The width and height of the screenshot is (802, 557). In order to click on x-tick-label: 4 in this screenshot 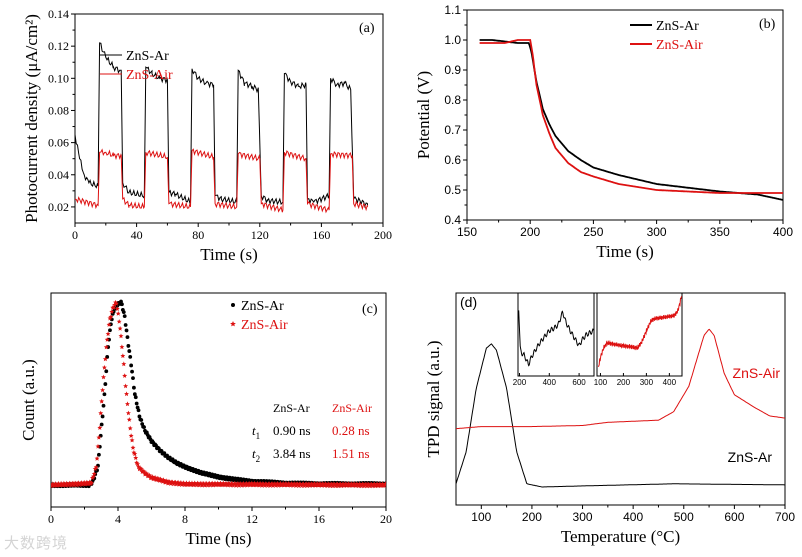, I will do `click(118, 519)`.